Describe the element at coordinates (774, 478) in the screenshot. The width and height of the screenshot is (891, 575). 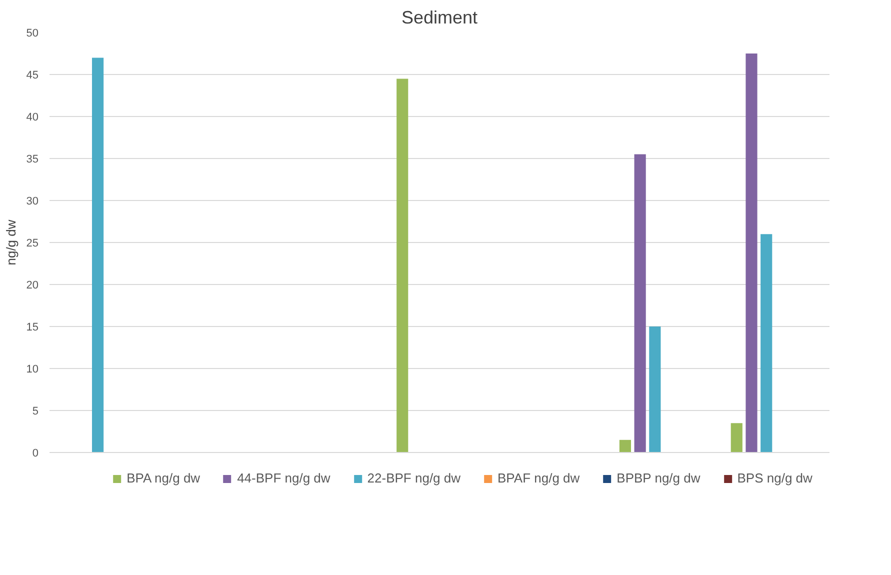
I see `legend-label: BPS ng/g dw` at that location.